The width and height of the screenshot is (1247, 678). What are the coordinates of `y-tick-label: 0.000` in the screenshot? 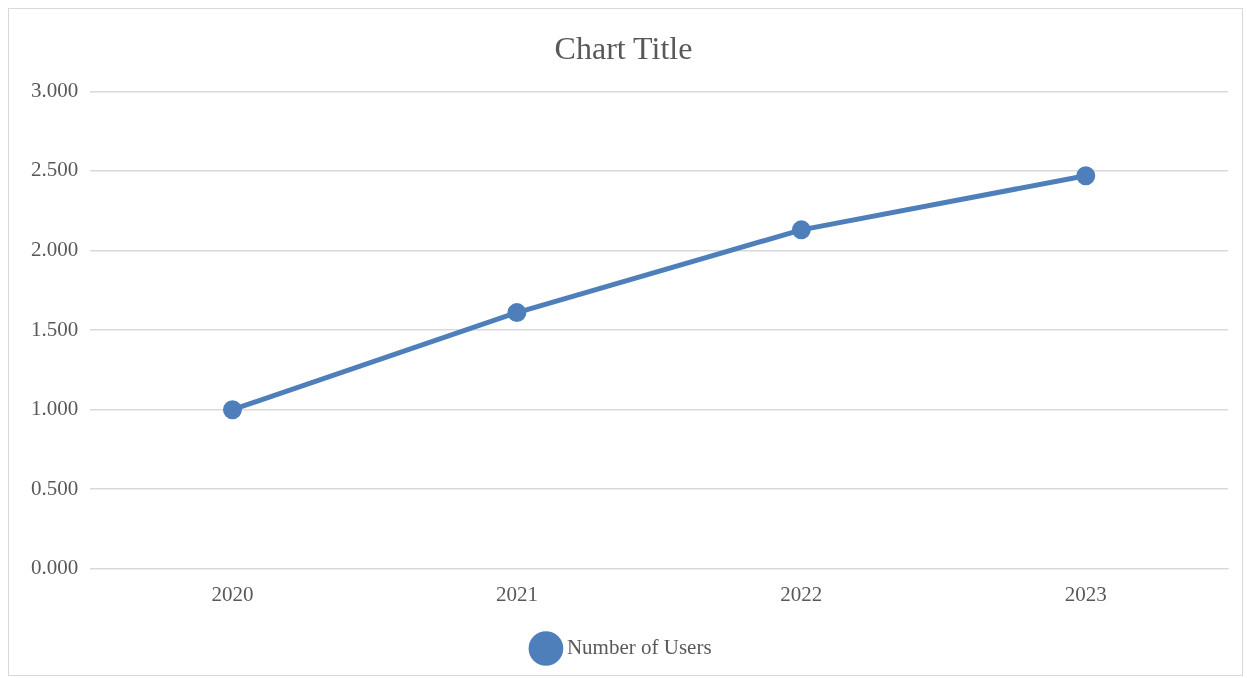 It's located at (55, 567).